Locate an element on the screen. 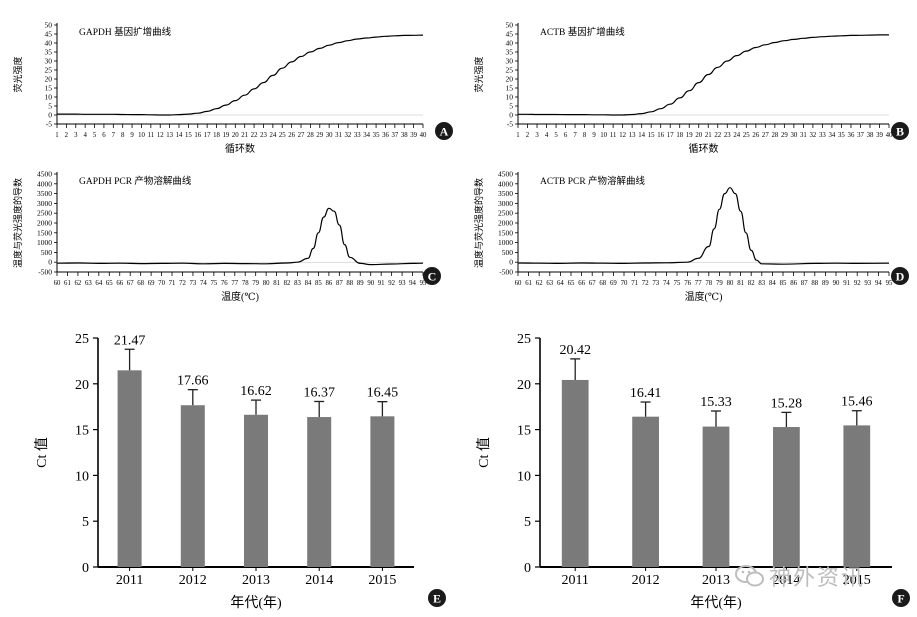  x-tick-label: 76 is located at coordinates (224, 283).